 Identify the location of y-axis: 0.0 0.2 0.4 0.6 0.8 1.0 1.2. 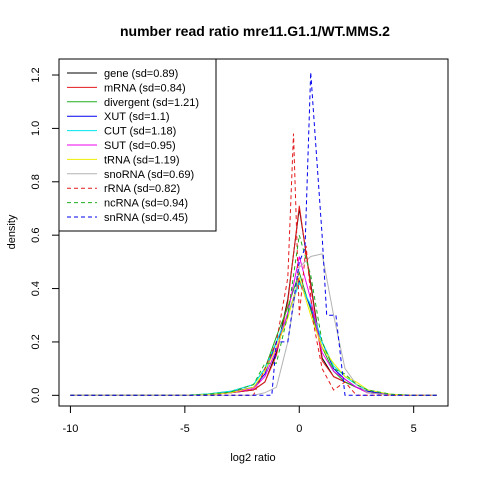
(45, 235).